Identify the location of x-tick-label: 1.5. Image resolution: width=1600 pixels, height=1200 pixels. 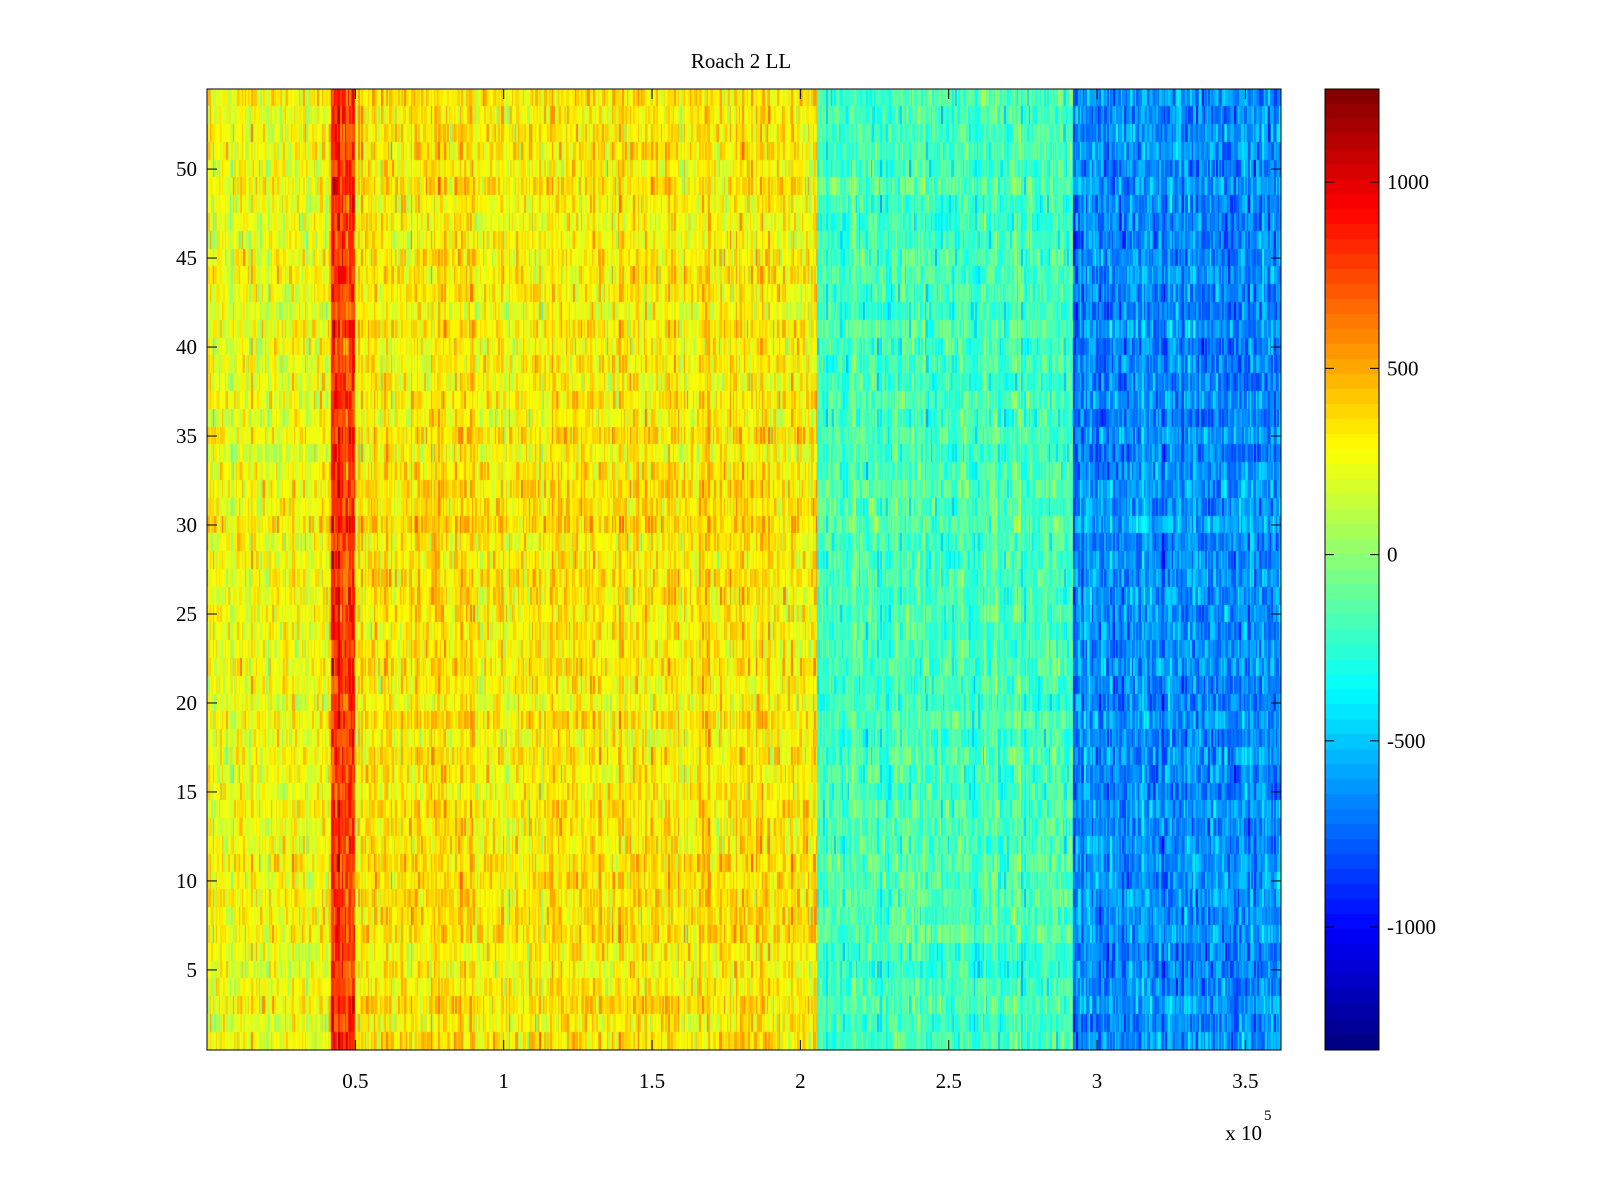
(652, 1081).